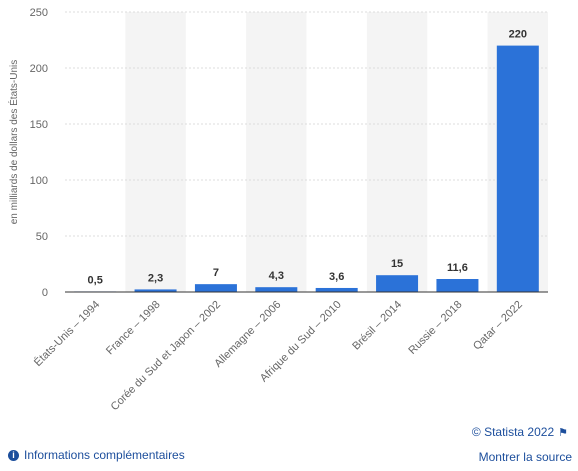 Image resolution: width=578 pixels, height=471 pixels. Describe the element at coordinates (39, 181) in the screenshot. I see `y-tick-label: 100` at that location.